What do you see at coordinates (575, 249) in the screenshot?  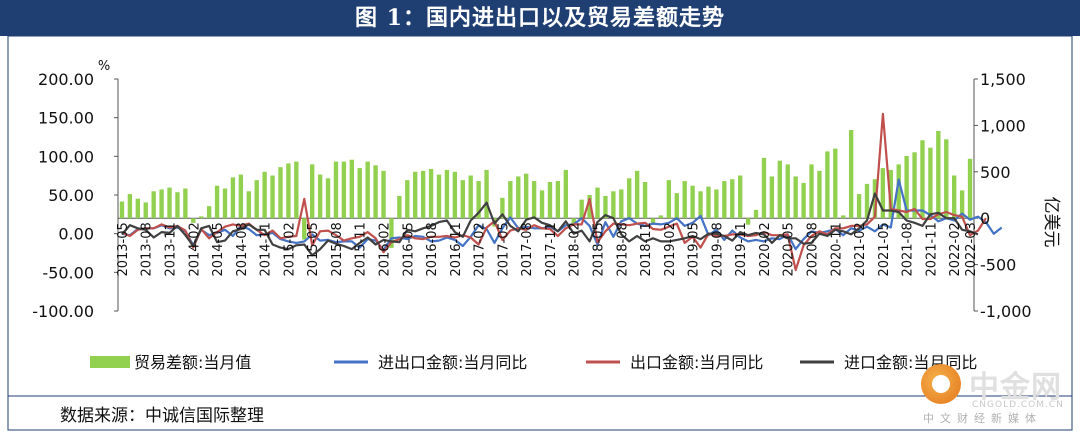 I see `x-tick-label: 2018-02` at bounding box center [575, 249].